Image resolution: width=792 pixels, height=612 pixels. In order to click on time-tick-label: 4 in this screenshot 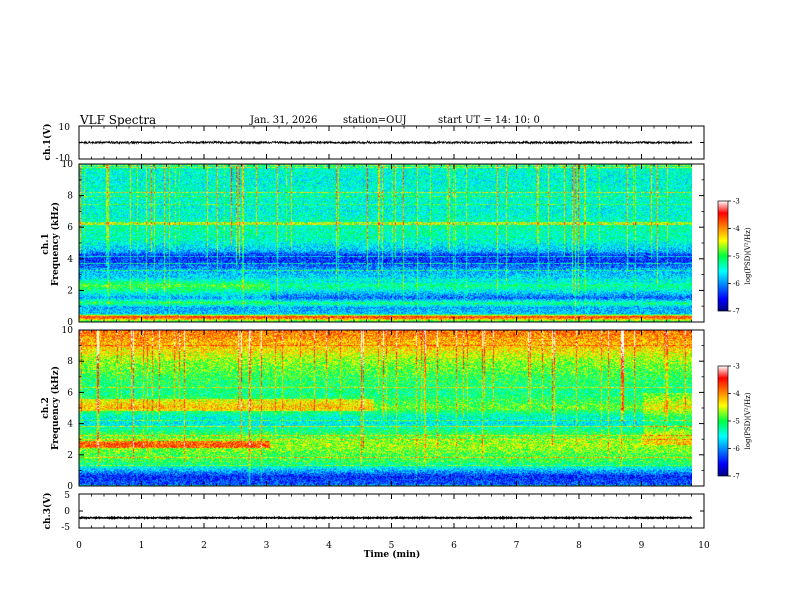, I will do `click(329, 546)`.